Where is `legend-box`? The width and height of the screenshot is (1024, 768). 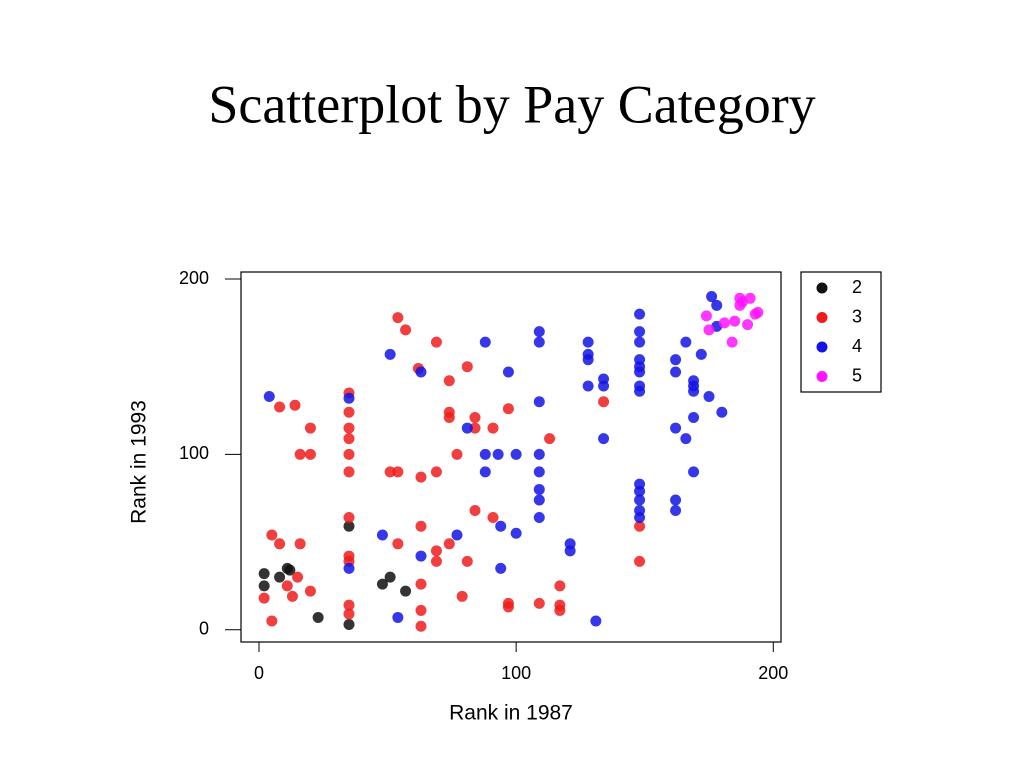
legend-box is located at coordinates (841, 332).